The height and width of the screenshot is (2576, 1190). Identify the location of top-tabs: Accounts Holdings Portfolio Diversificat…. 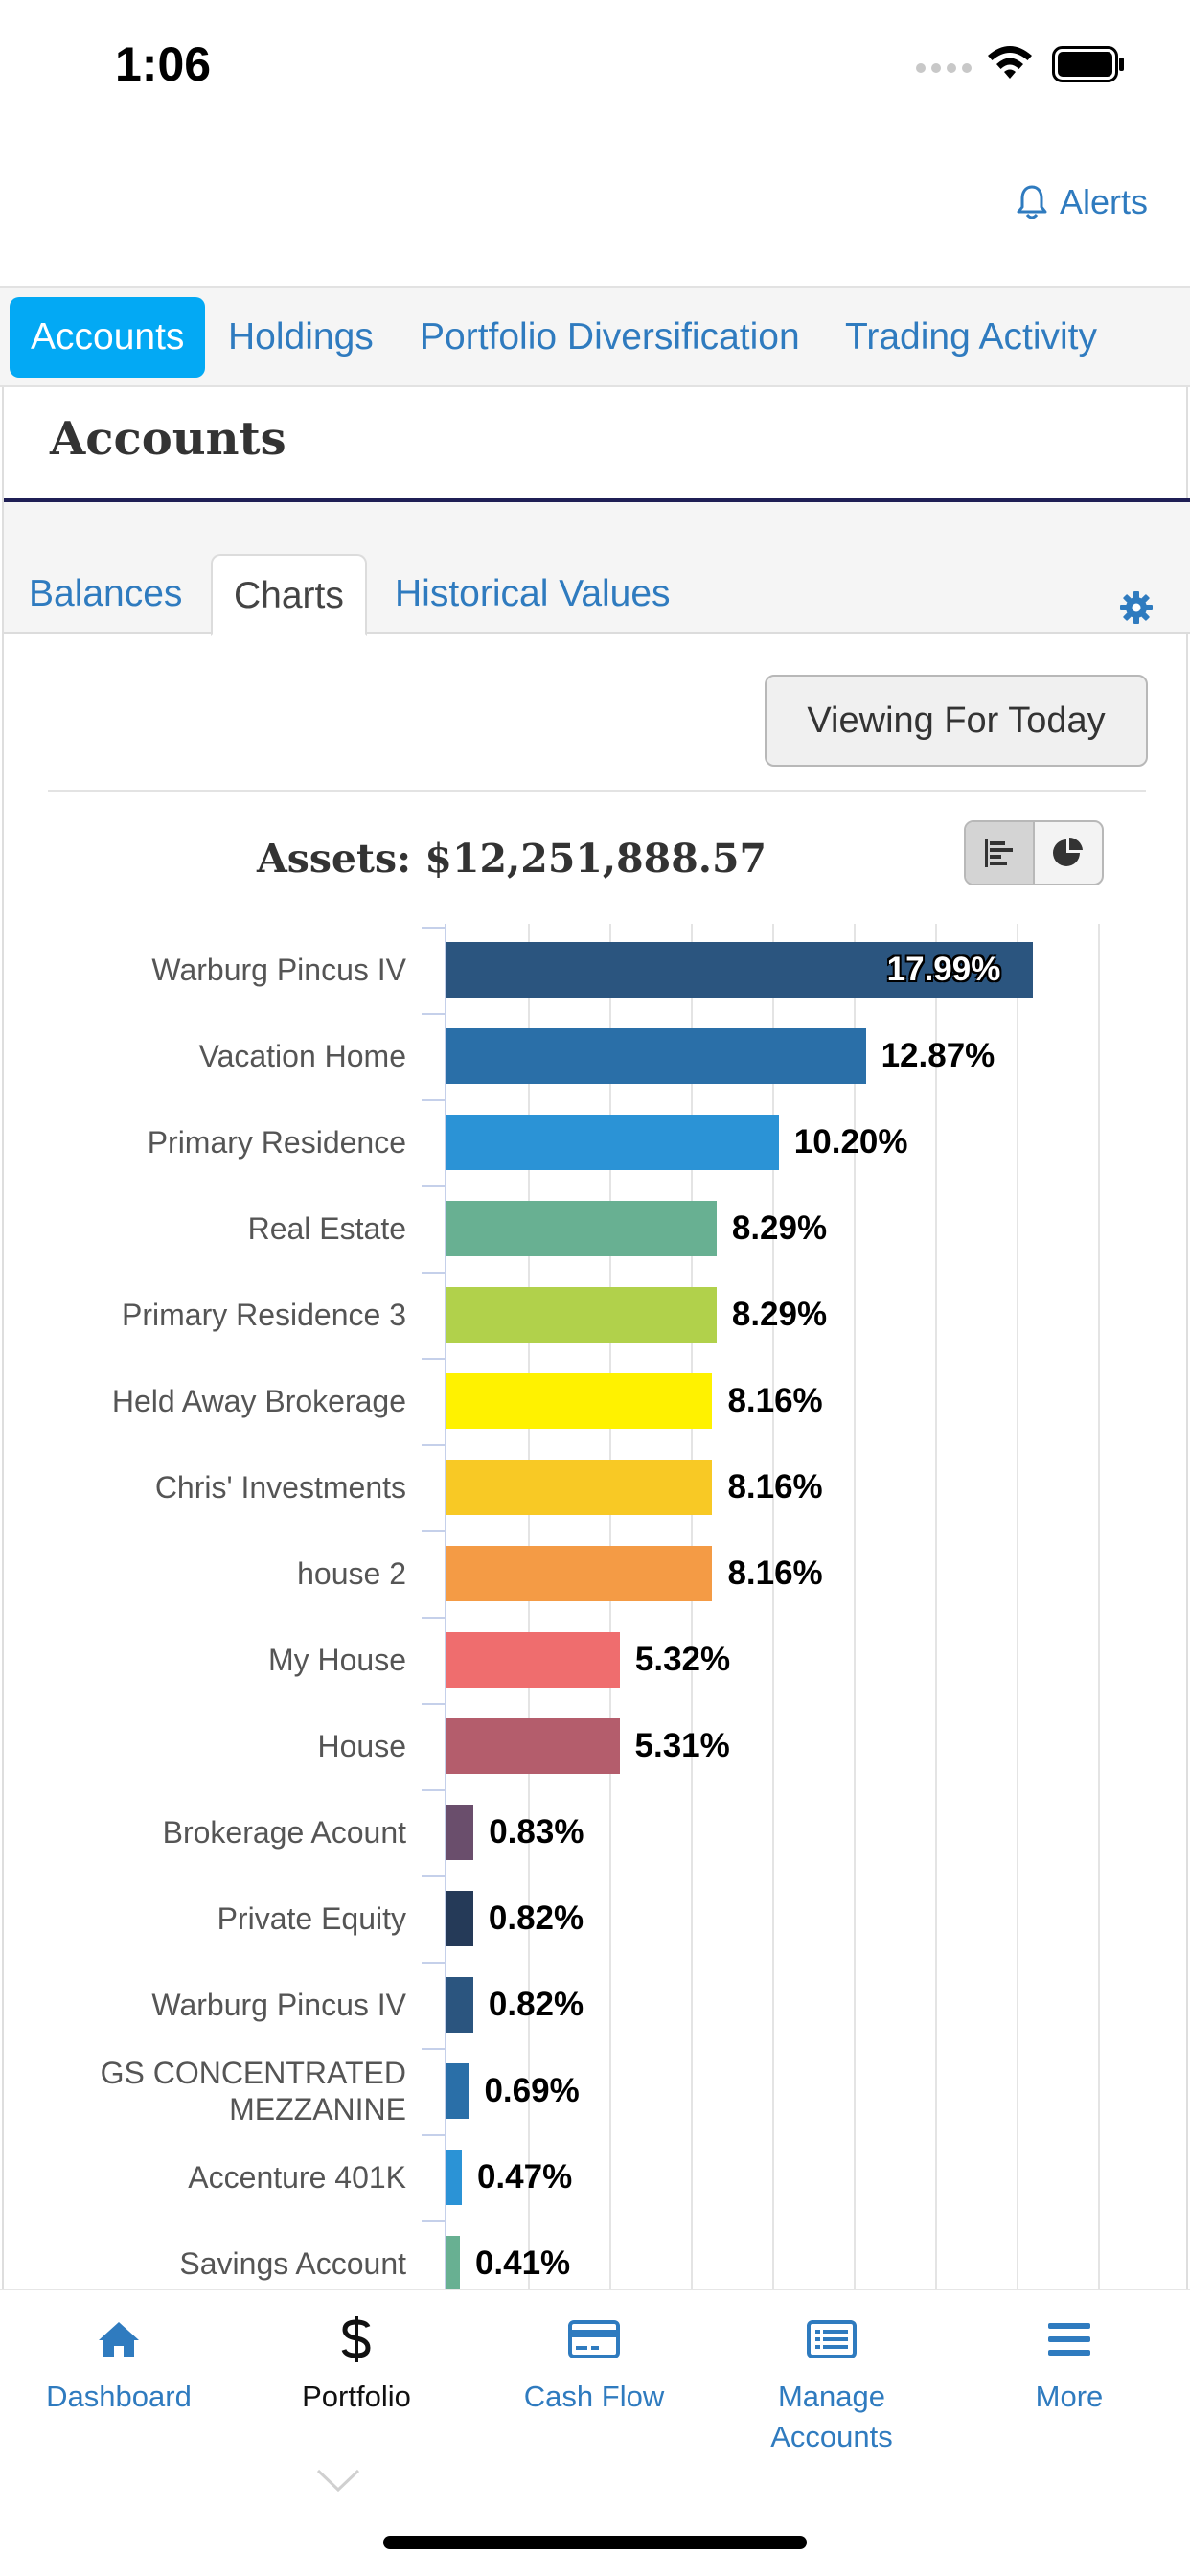
(595, 336).